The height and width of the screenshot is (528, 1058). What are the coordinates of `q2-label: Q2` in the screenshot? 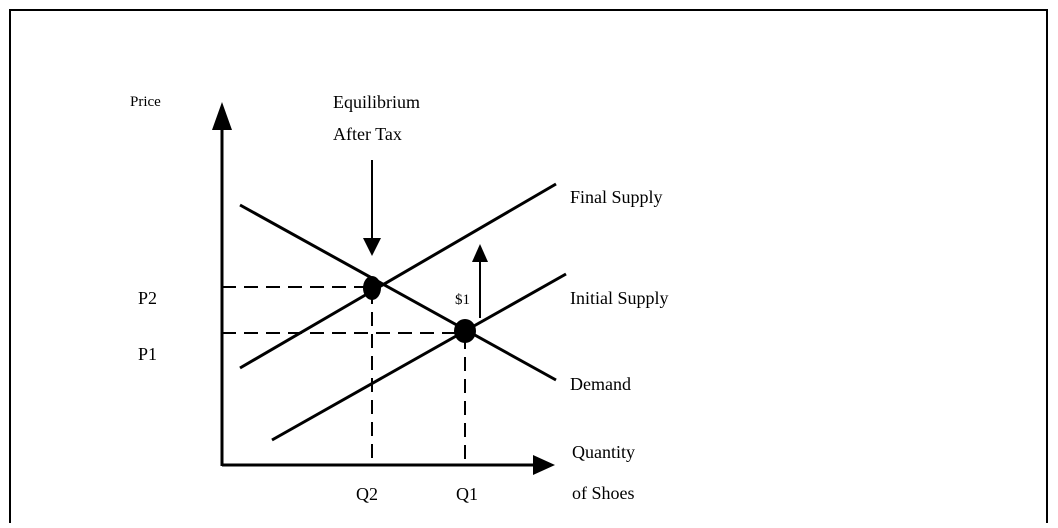 It's located at (367, 494).